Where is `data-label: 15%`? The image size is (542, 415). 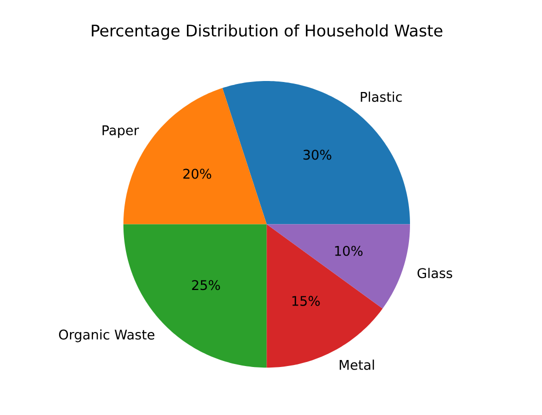 data-label: 15% is located at coordinates (306, 301).